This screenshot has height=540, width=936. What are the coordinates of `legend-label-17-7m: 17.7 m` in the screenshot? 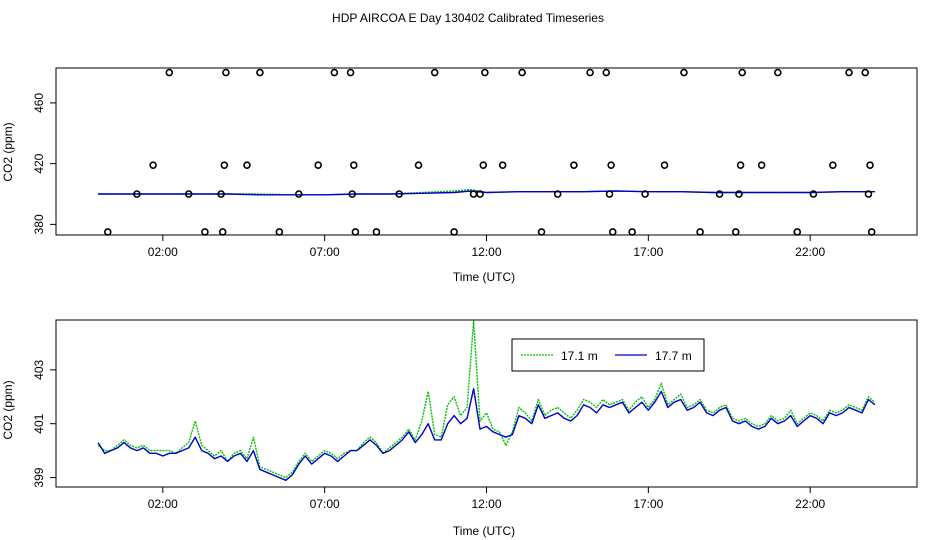 It's located at (673, 356).